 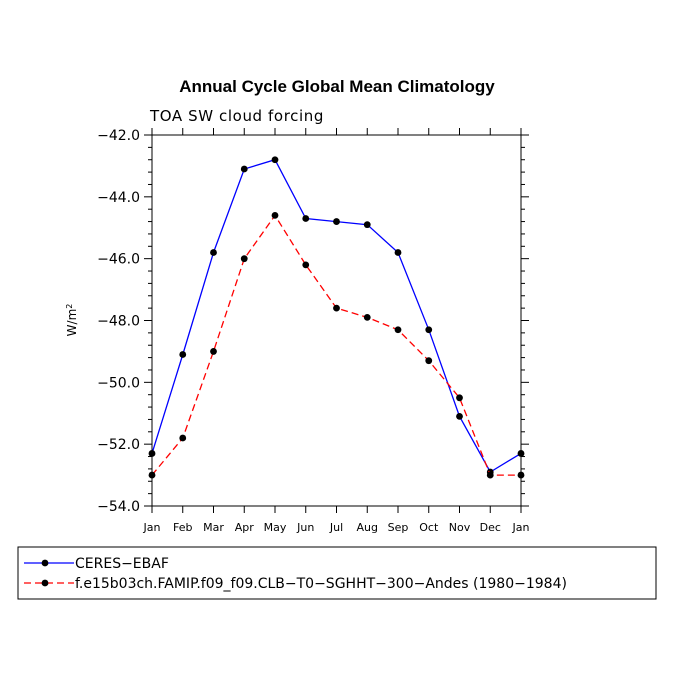 I want to click on y-tick-label: −48.0, so click(x=118, y=322).